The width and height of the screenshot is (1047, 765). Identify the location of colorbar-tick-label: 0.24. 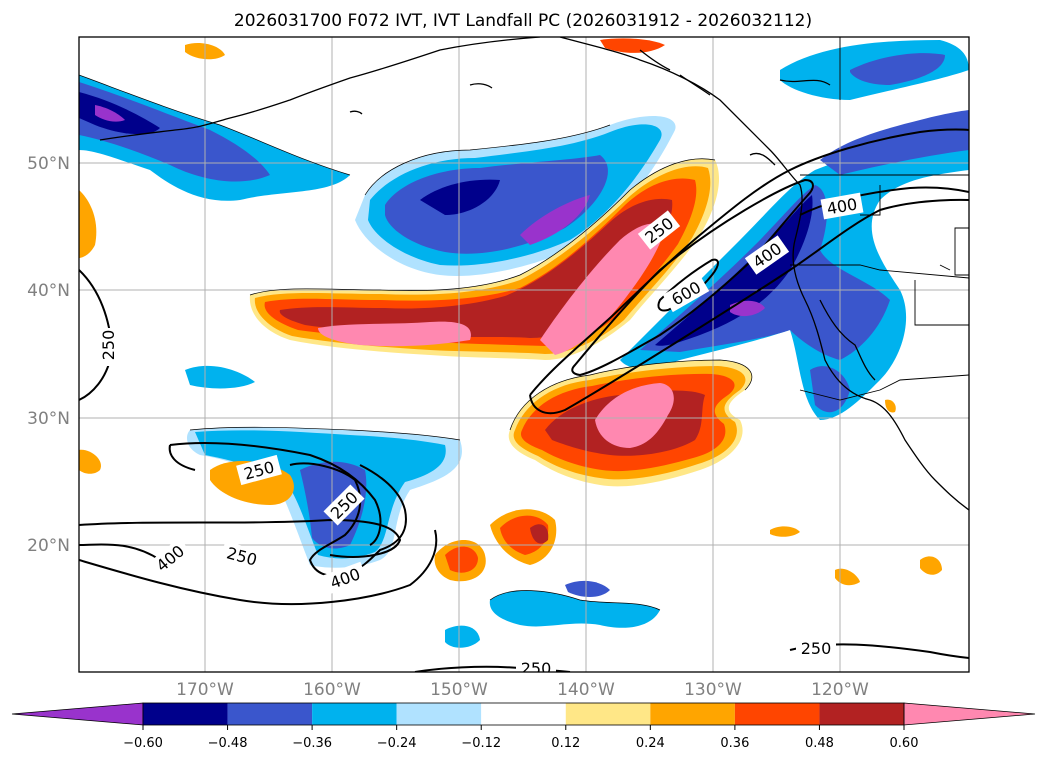
(650, 743).